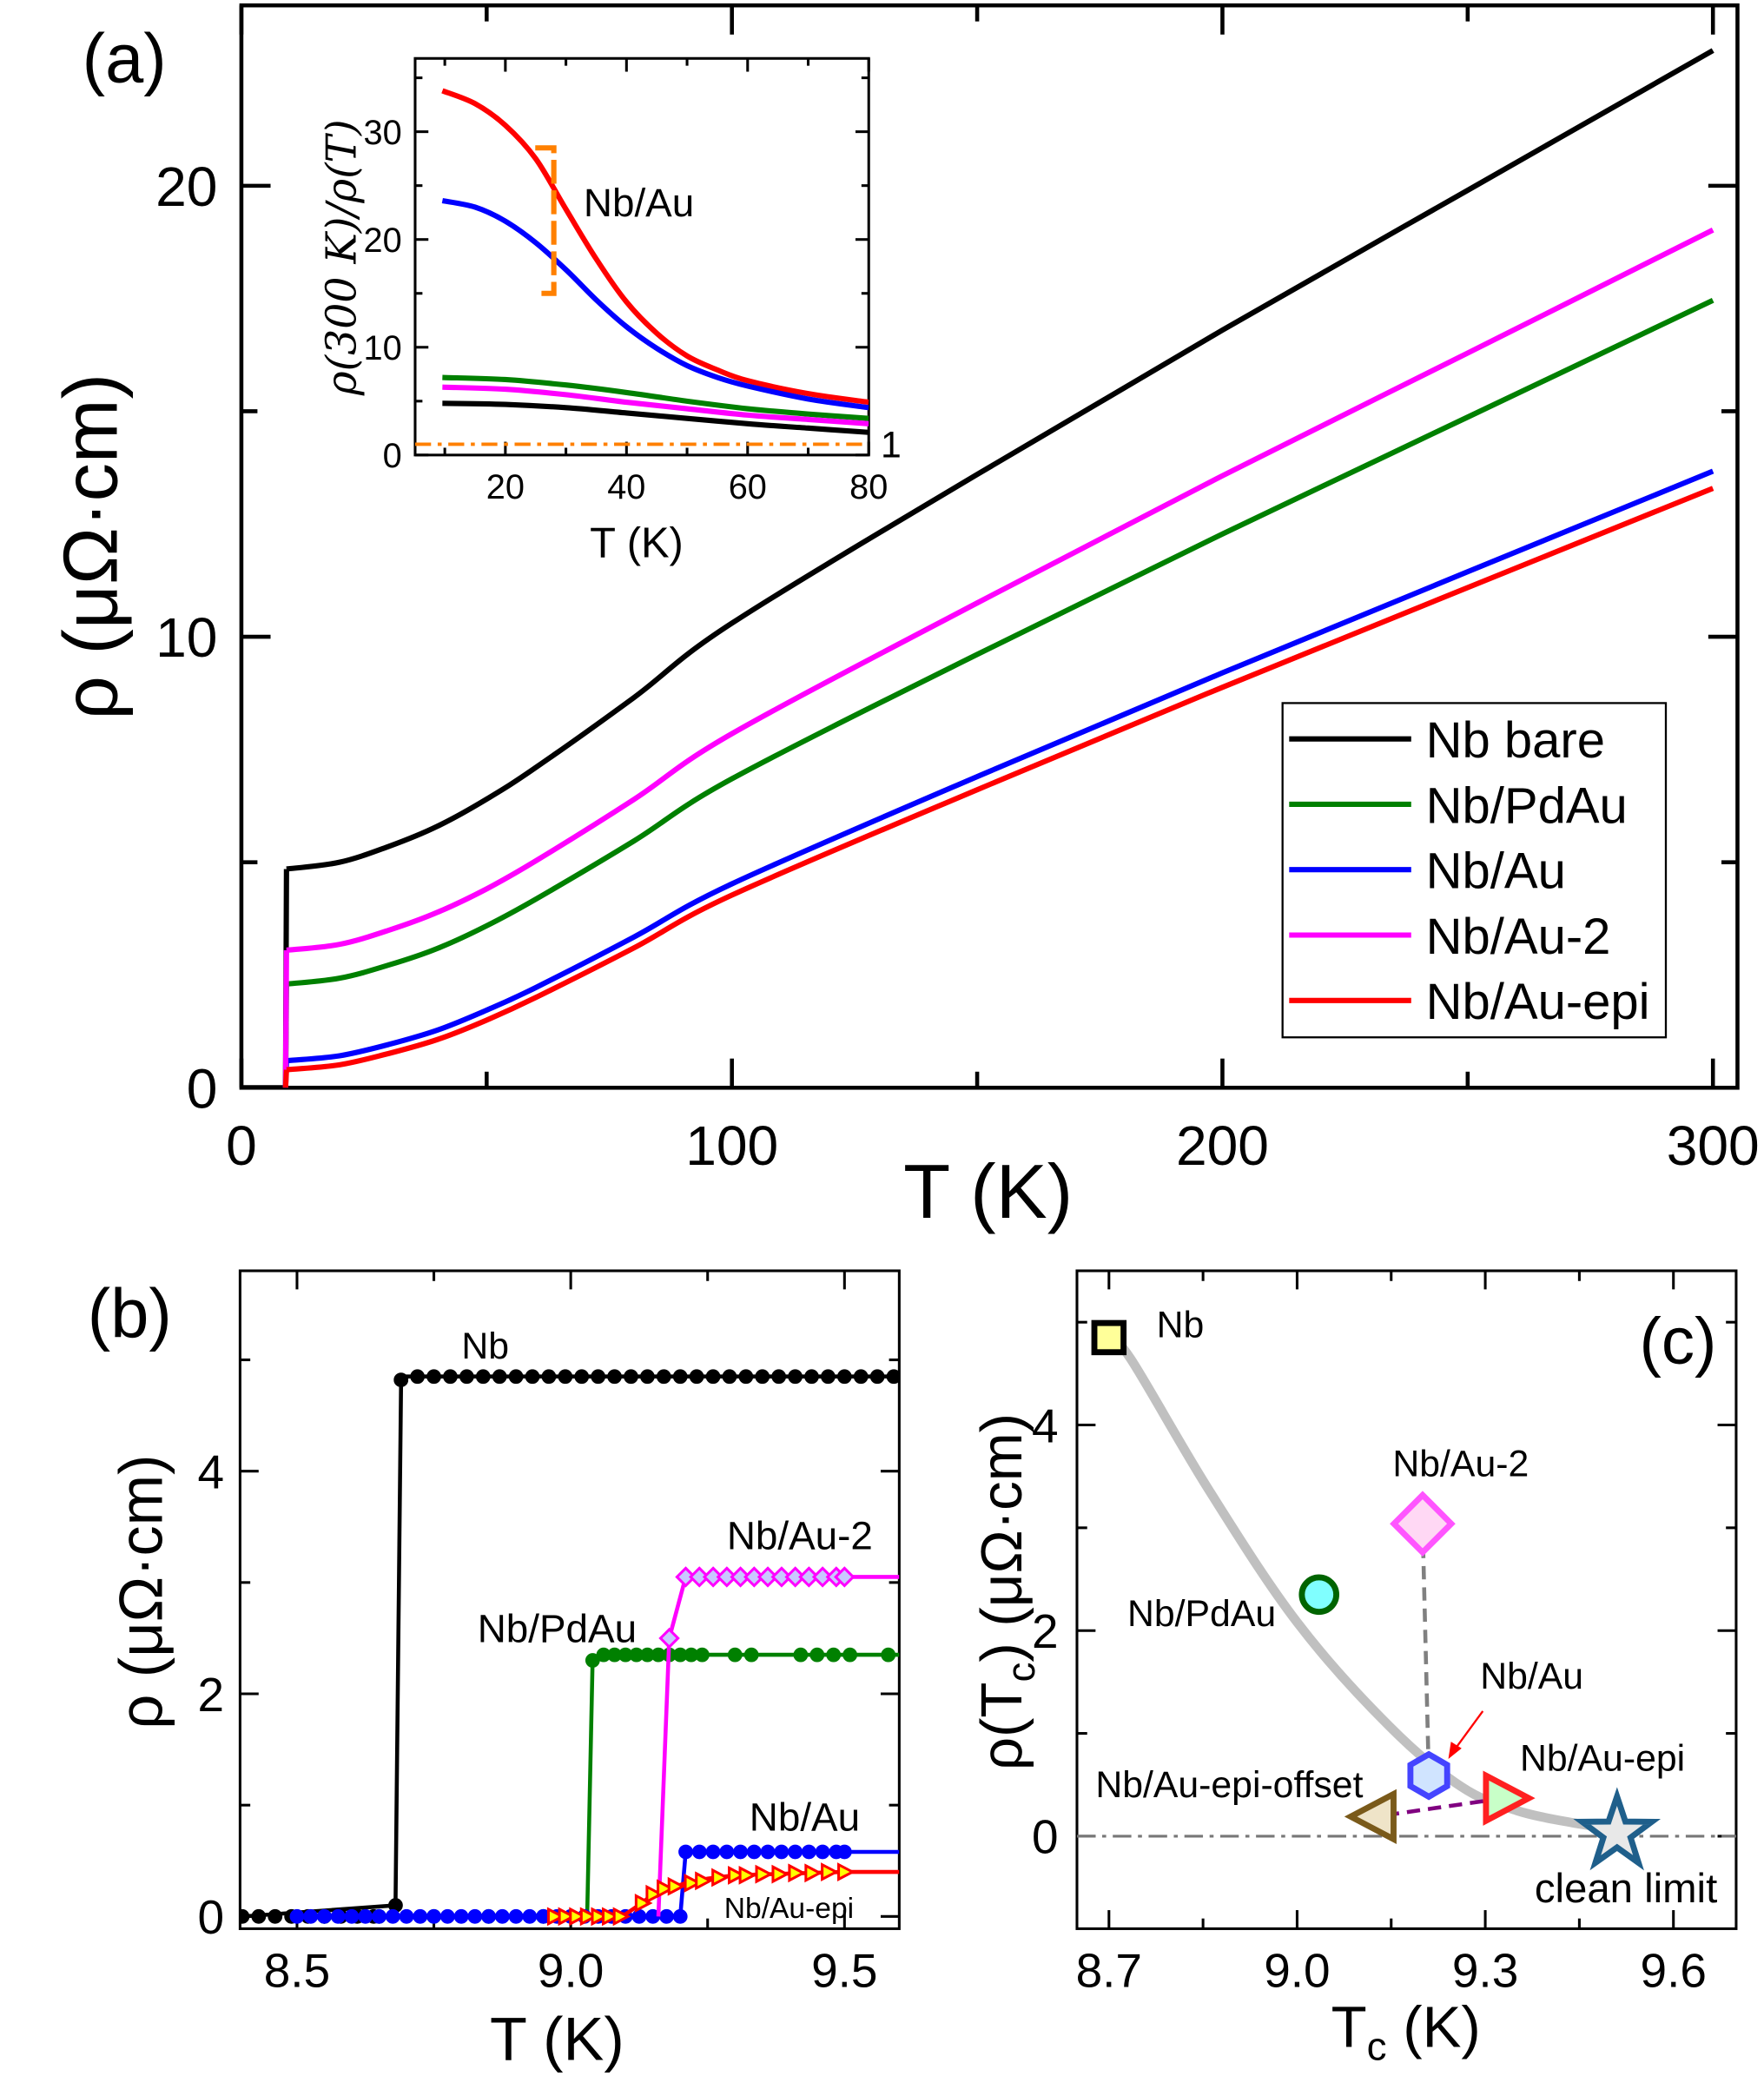  Describe the element at coordinates (1485, 1971) in the screenshot. I see `x-tick-label: 9.3` at that location.